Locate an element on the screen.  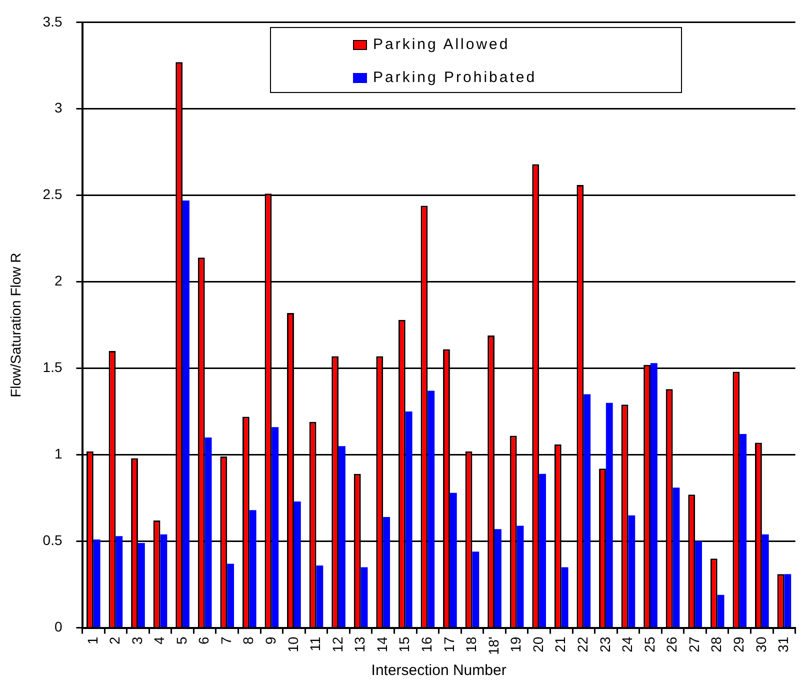
x-tick-label: 8 is located at coordinates (248, 640).